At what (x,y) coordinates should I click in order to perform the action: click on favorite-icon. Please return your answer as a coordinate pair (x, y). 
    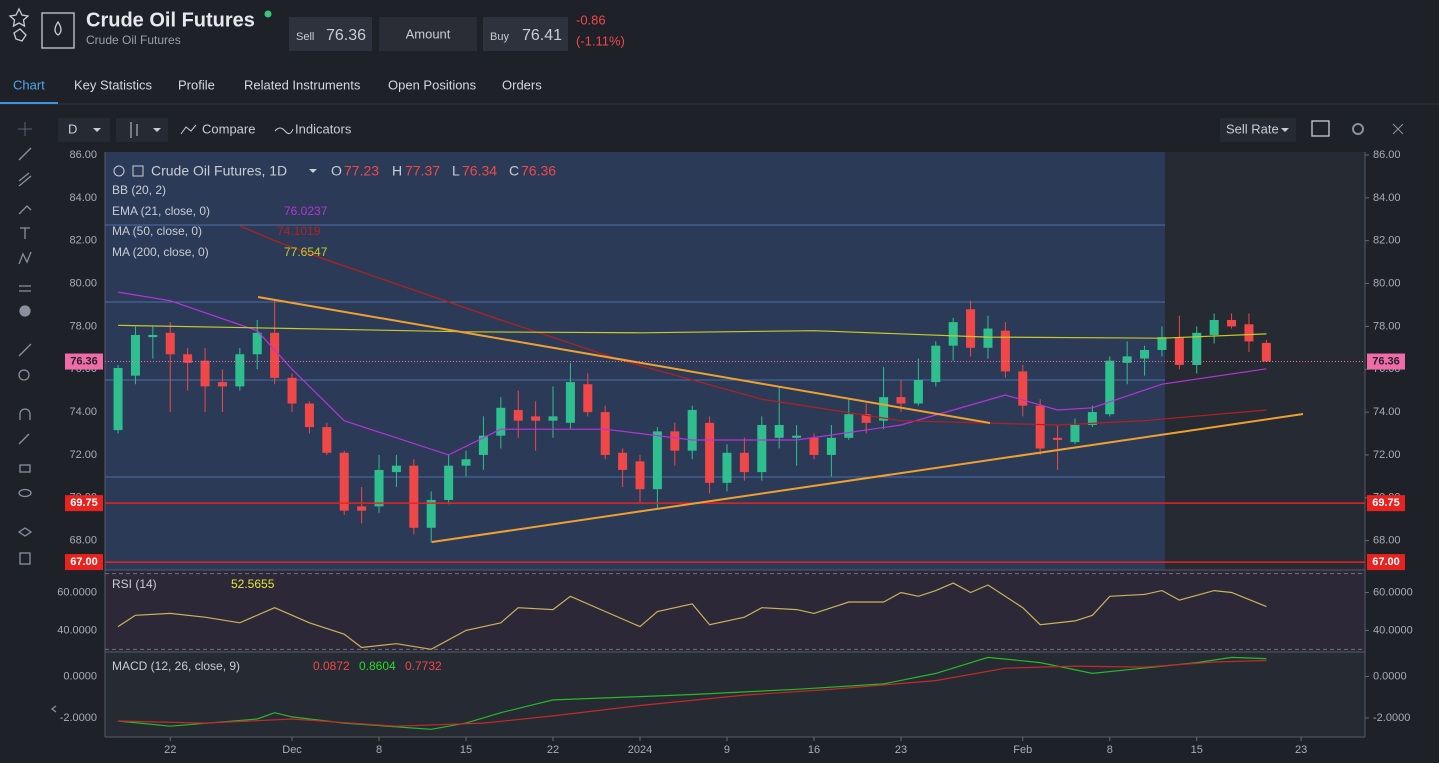
    Looking at the image, I should click on (19, 17).